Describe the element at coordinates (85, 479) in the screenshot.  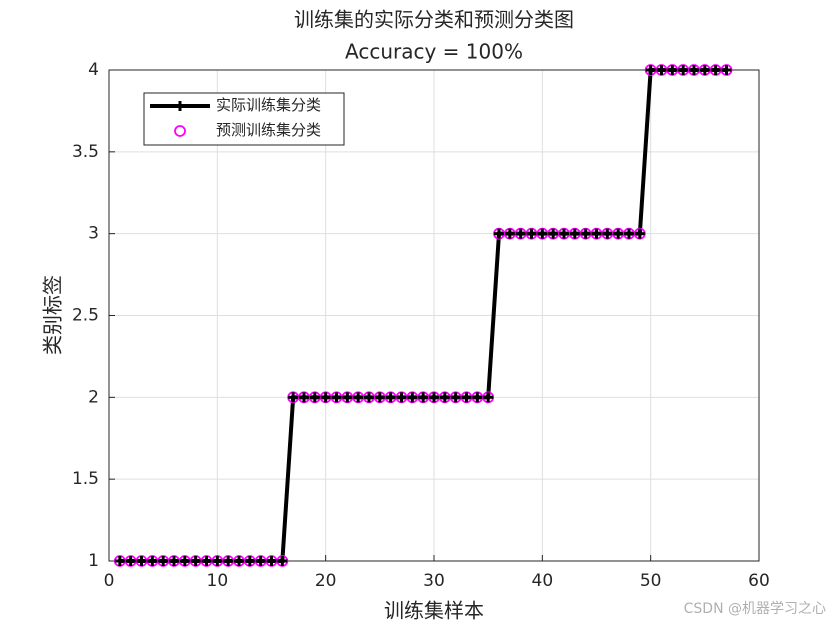
I see `y-tick-label: 1.5` at that location.